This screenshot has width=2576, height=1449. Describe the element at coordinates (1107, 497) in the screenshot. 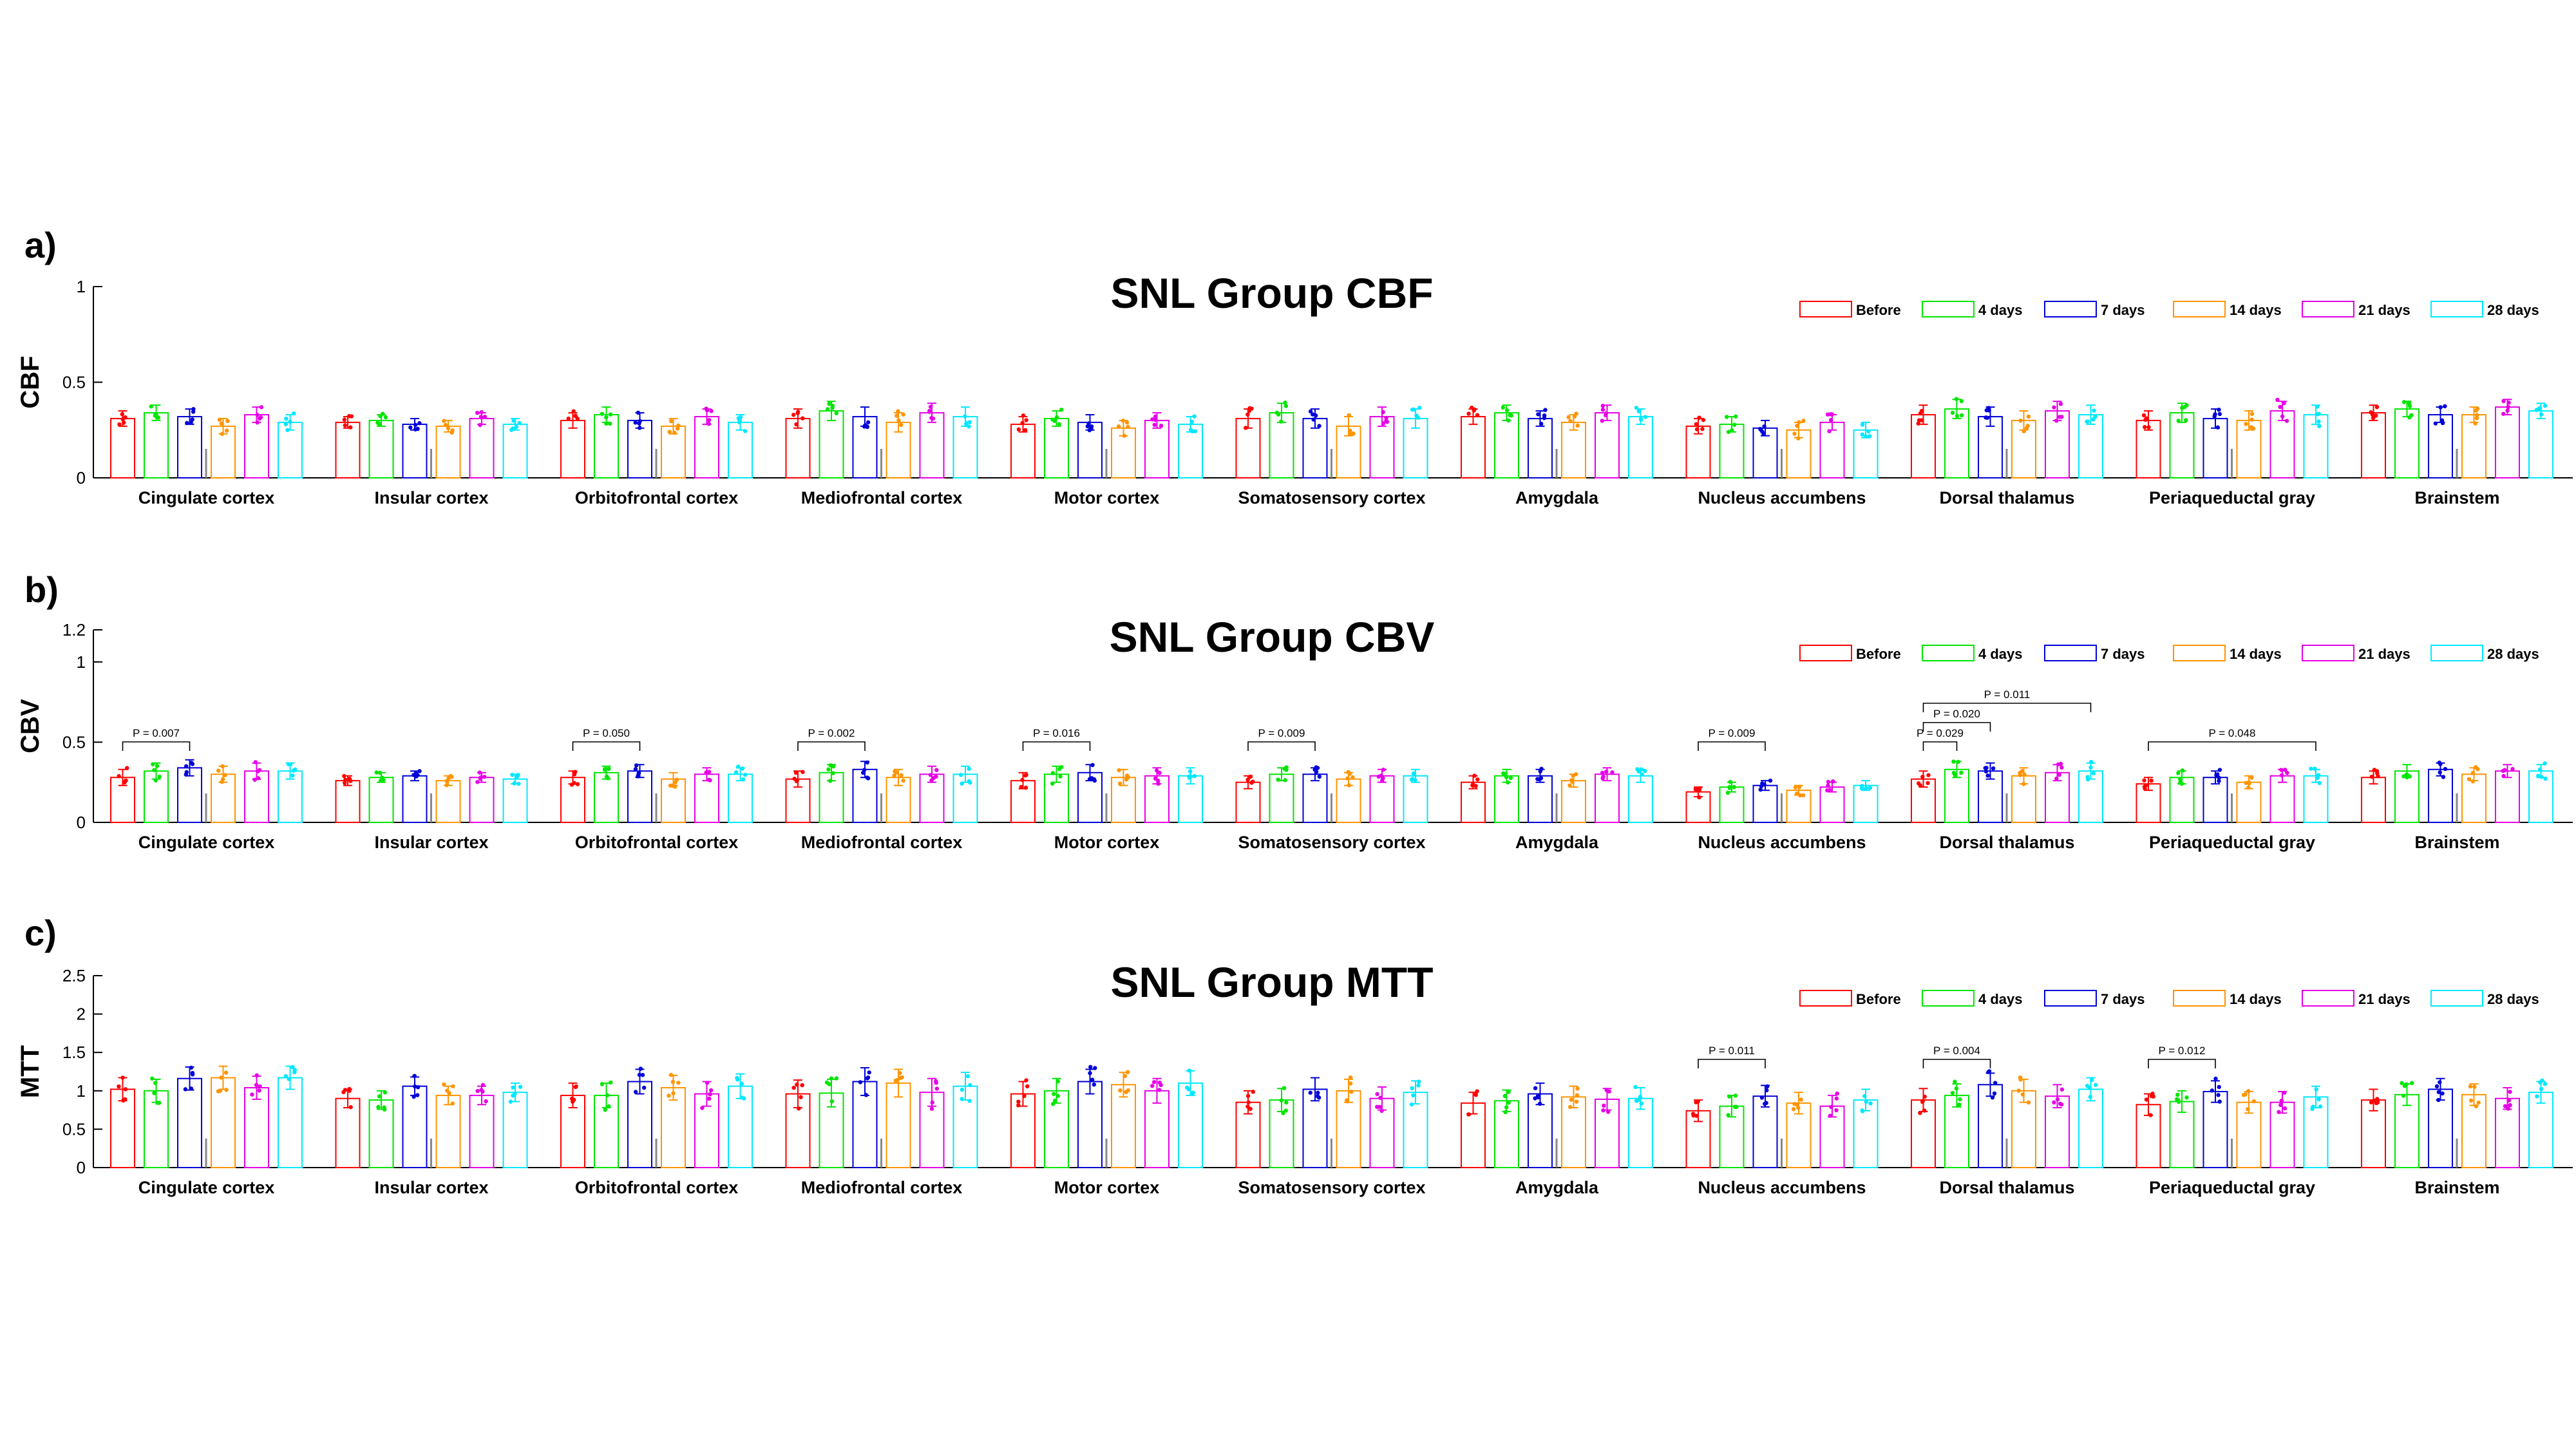

I see `region-label: Motor cortex` at that location.